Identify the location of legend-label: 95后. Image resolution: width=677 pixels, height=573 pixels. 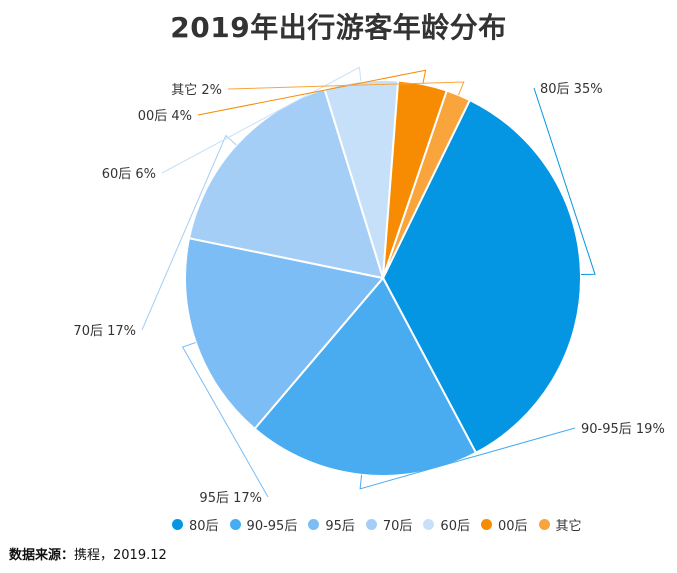
(340, 526).